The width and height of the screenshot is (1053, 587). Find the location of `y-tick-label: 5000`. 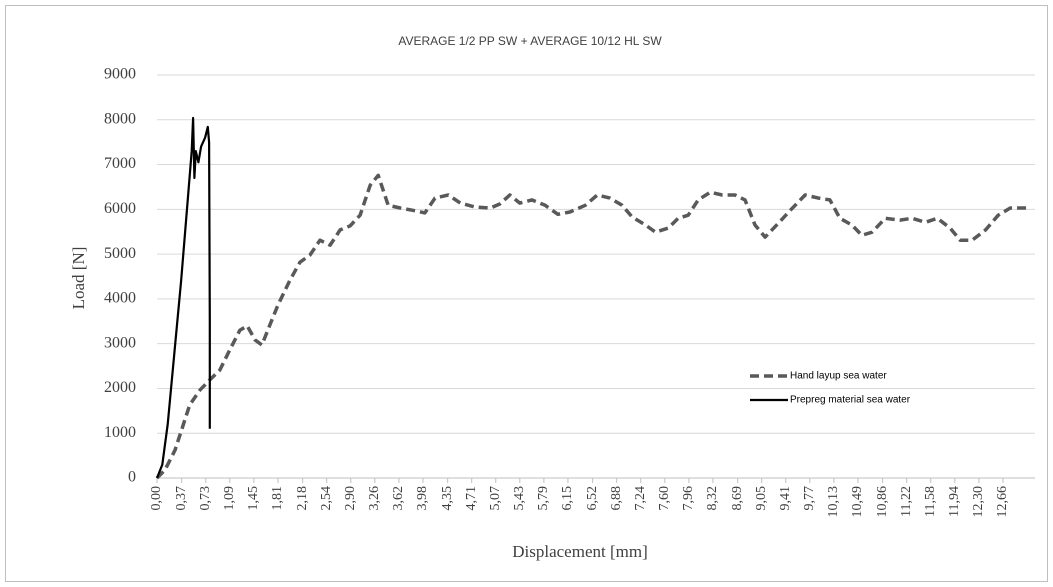

y-tick-label: 5000 is located at coordinates (120, 253).